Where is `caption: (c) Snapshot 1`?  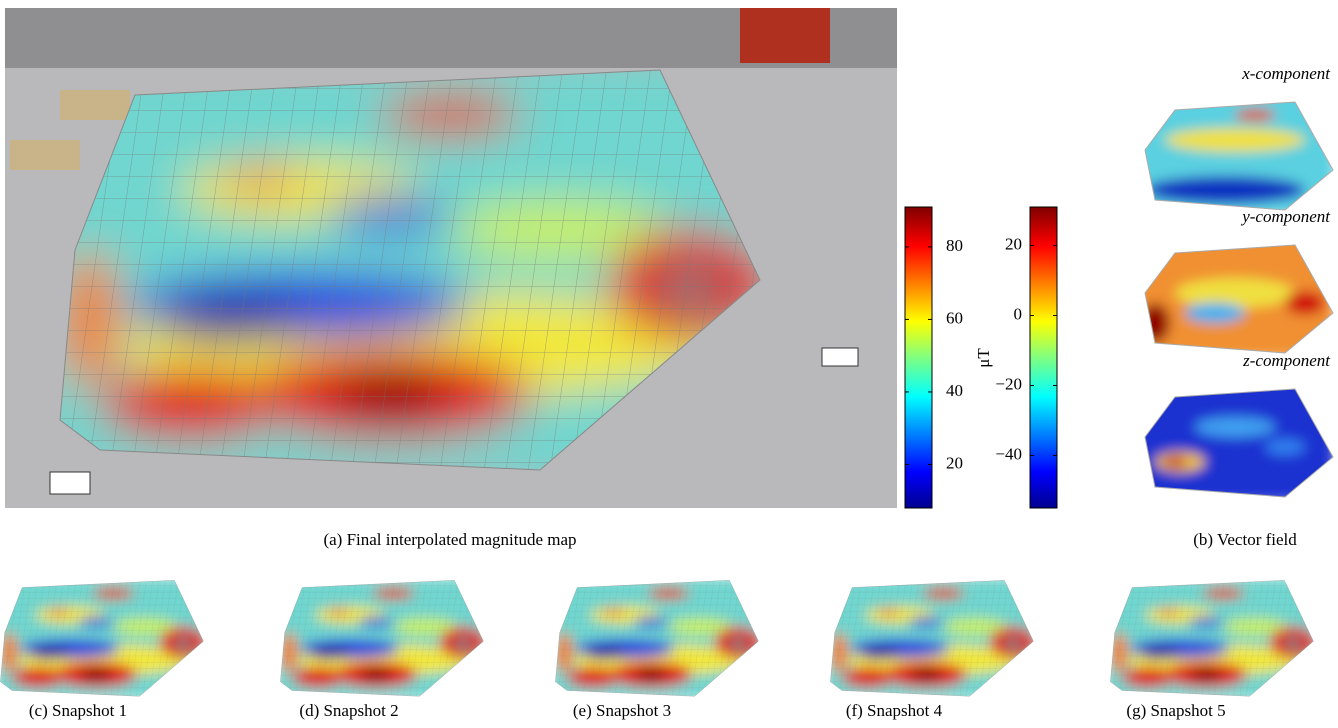
caption: (c) Snapshot 1 is located at coordinates (78, 710).